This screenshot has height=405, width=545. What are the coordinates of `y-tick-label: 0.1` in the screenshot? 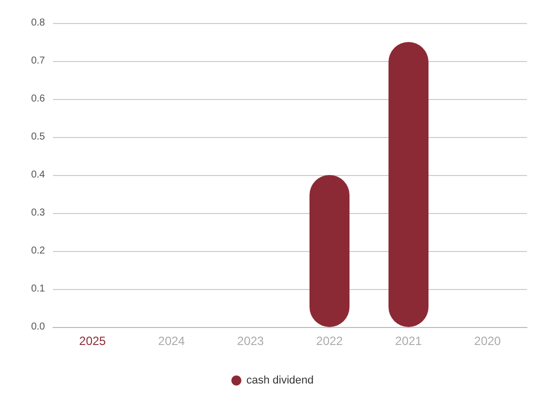 It's located at (38, 289).